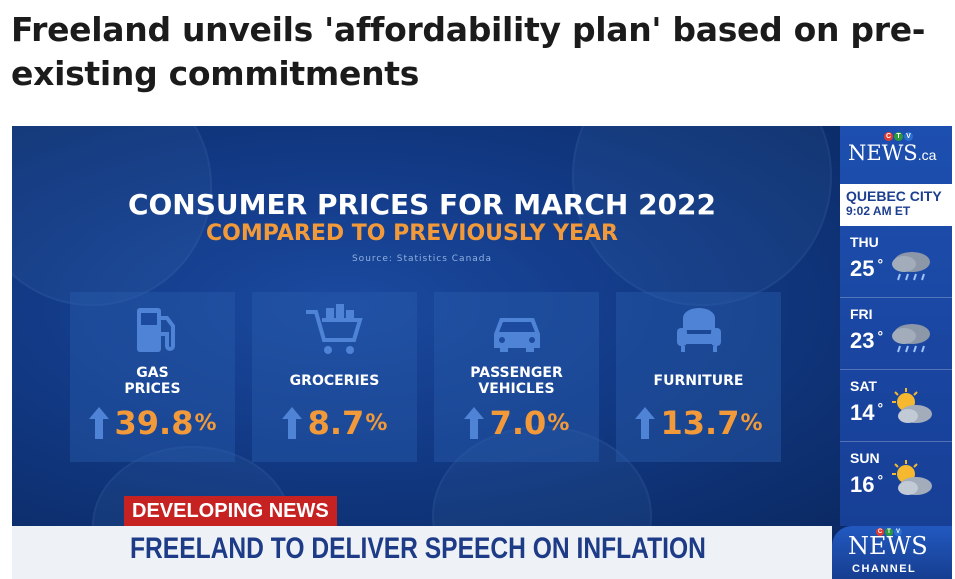 The height and width of the screenshot is (579, 955). Describe the element at coordinates (894, 196) in the screenshot. I see `location-city: QUEBEC CITY` at that location.